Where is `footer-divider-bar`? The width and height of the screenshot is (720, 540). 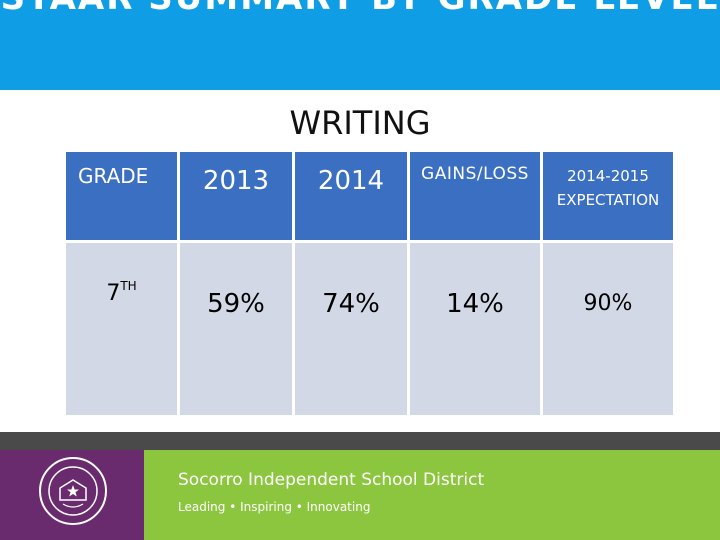 footer-divider-bar is located at coordinates (360, 441).